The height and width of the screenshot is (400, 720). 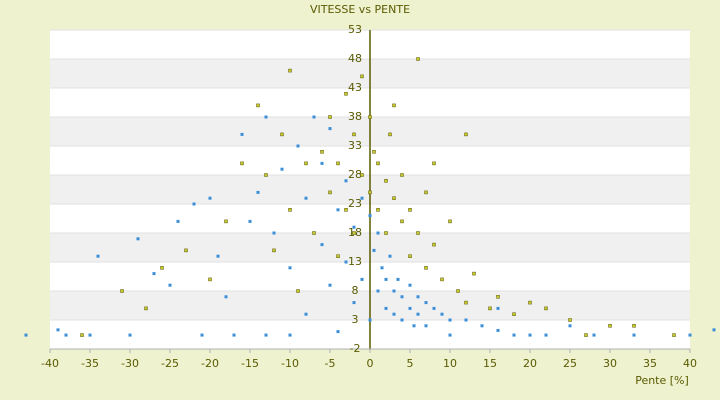 I want to click on x-tick-label: 5, so click(x=410, y=363).